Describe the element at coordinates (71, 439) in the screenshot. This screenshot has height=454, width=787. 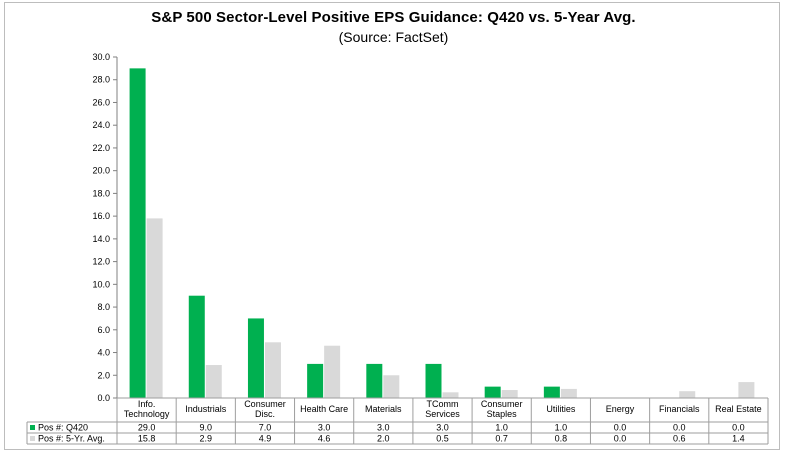
I see `legend-label: Pos #: 5-Yr. Avg.` at that location.